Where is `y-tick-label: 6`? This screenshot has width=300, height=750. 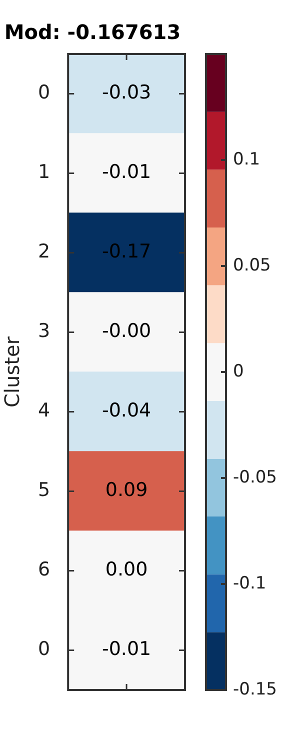
y-tick-label: 6 is located at coordinates (44, 569).